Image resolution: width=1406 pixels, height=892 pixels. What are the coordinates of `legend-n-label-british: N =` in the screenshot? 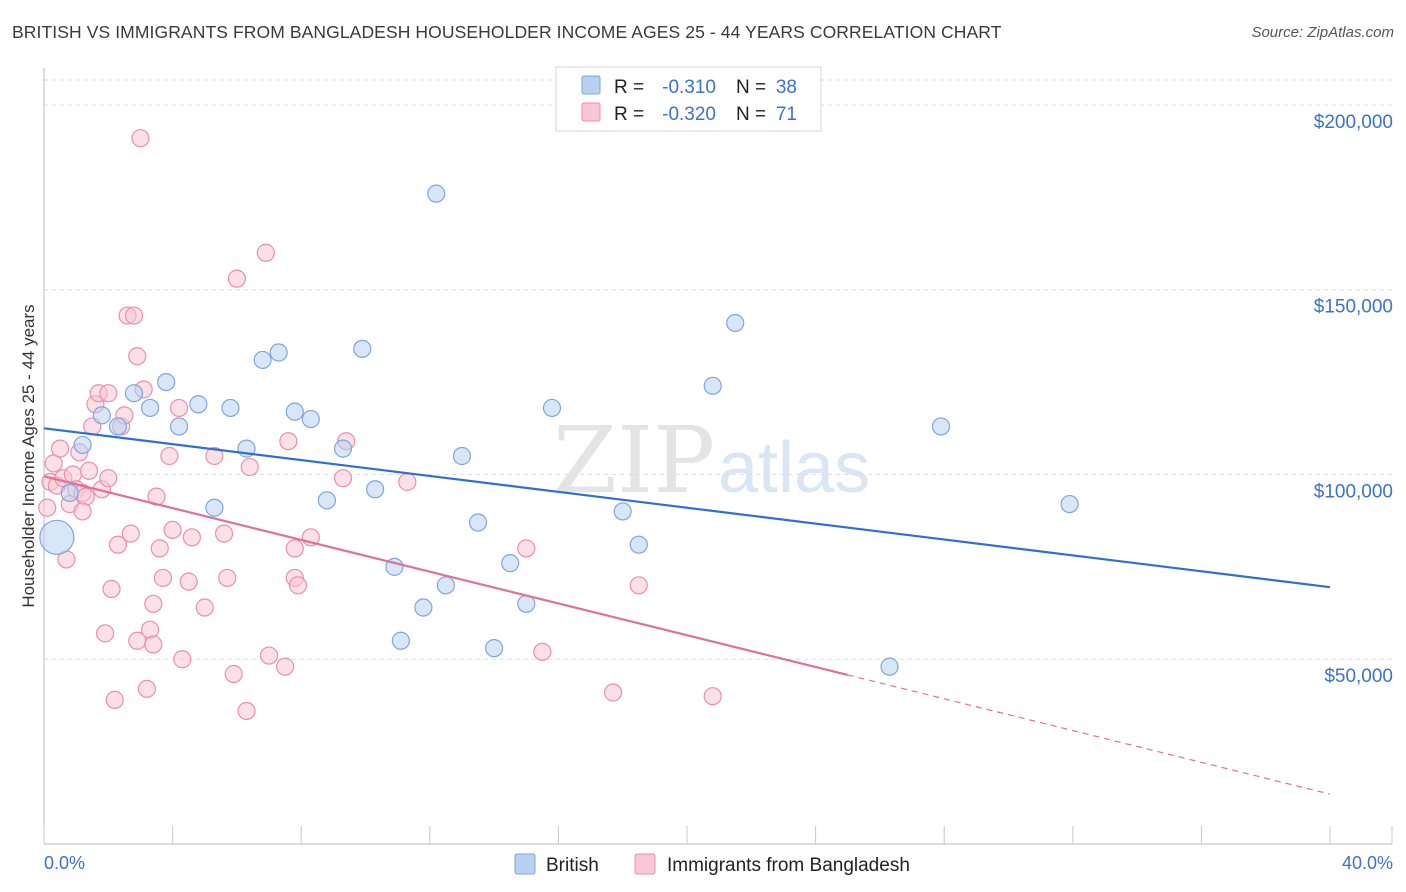 It's located at (751, 87).